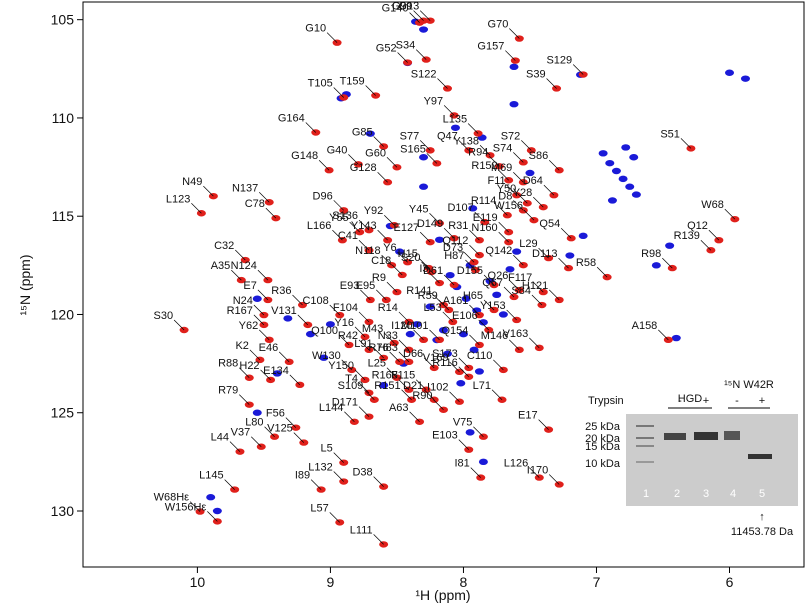  What do you see at coordinates (192, 182) in the screenshot?
I see `peak-label: N49` at bounding box center [192, 182].